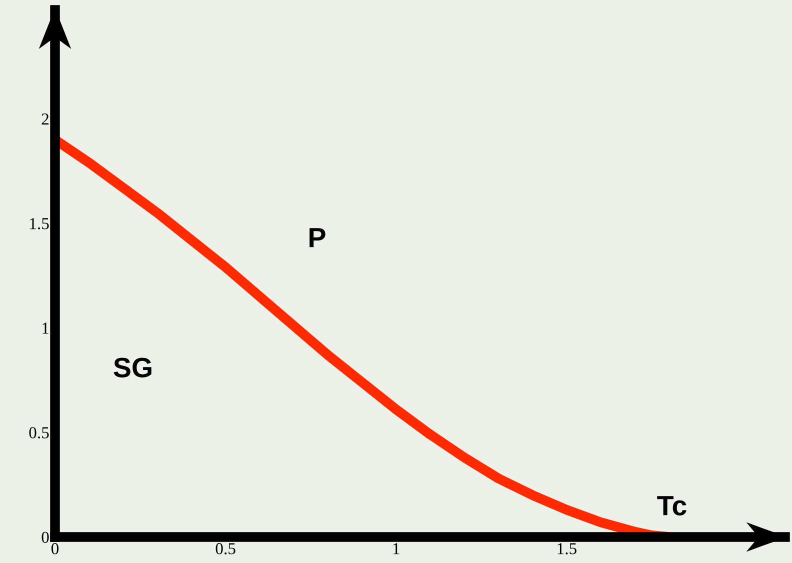  What do you see at coordinates (39, 224) in the screenshot?
I see `y-tick-label: 1.5` at bounding box center [39, 224].